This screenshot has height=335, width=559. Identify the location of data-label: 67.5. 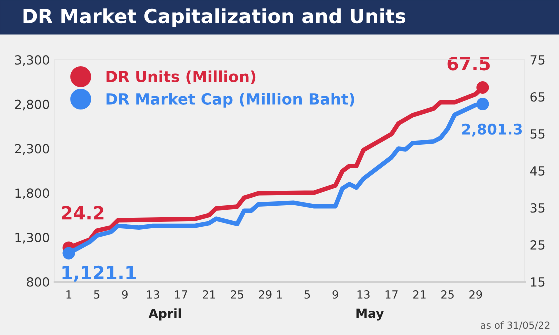
(469, 64).